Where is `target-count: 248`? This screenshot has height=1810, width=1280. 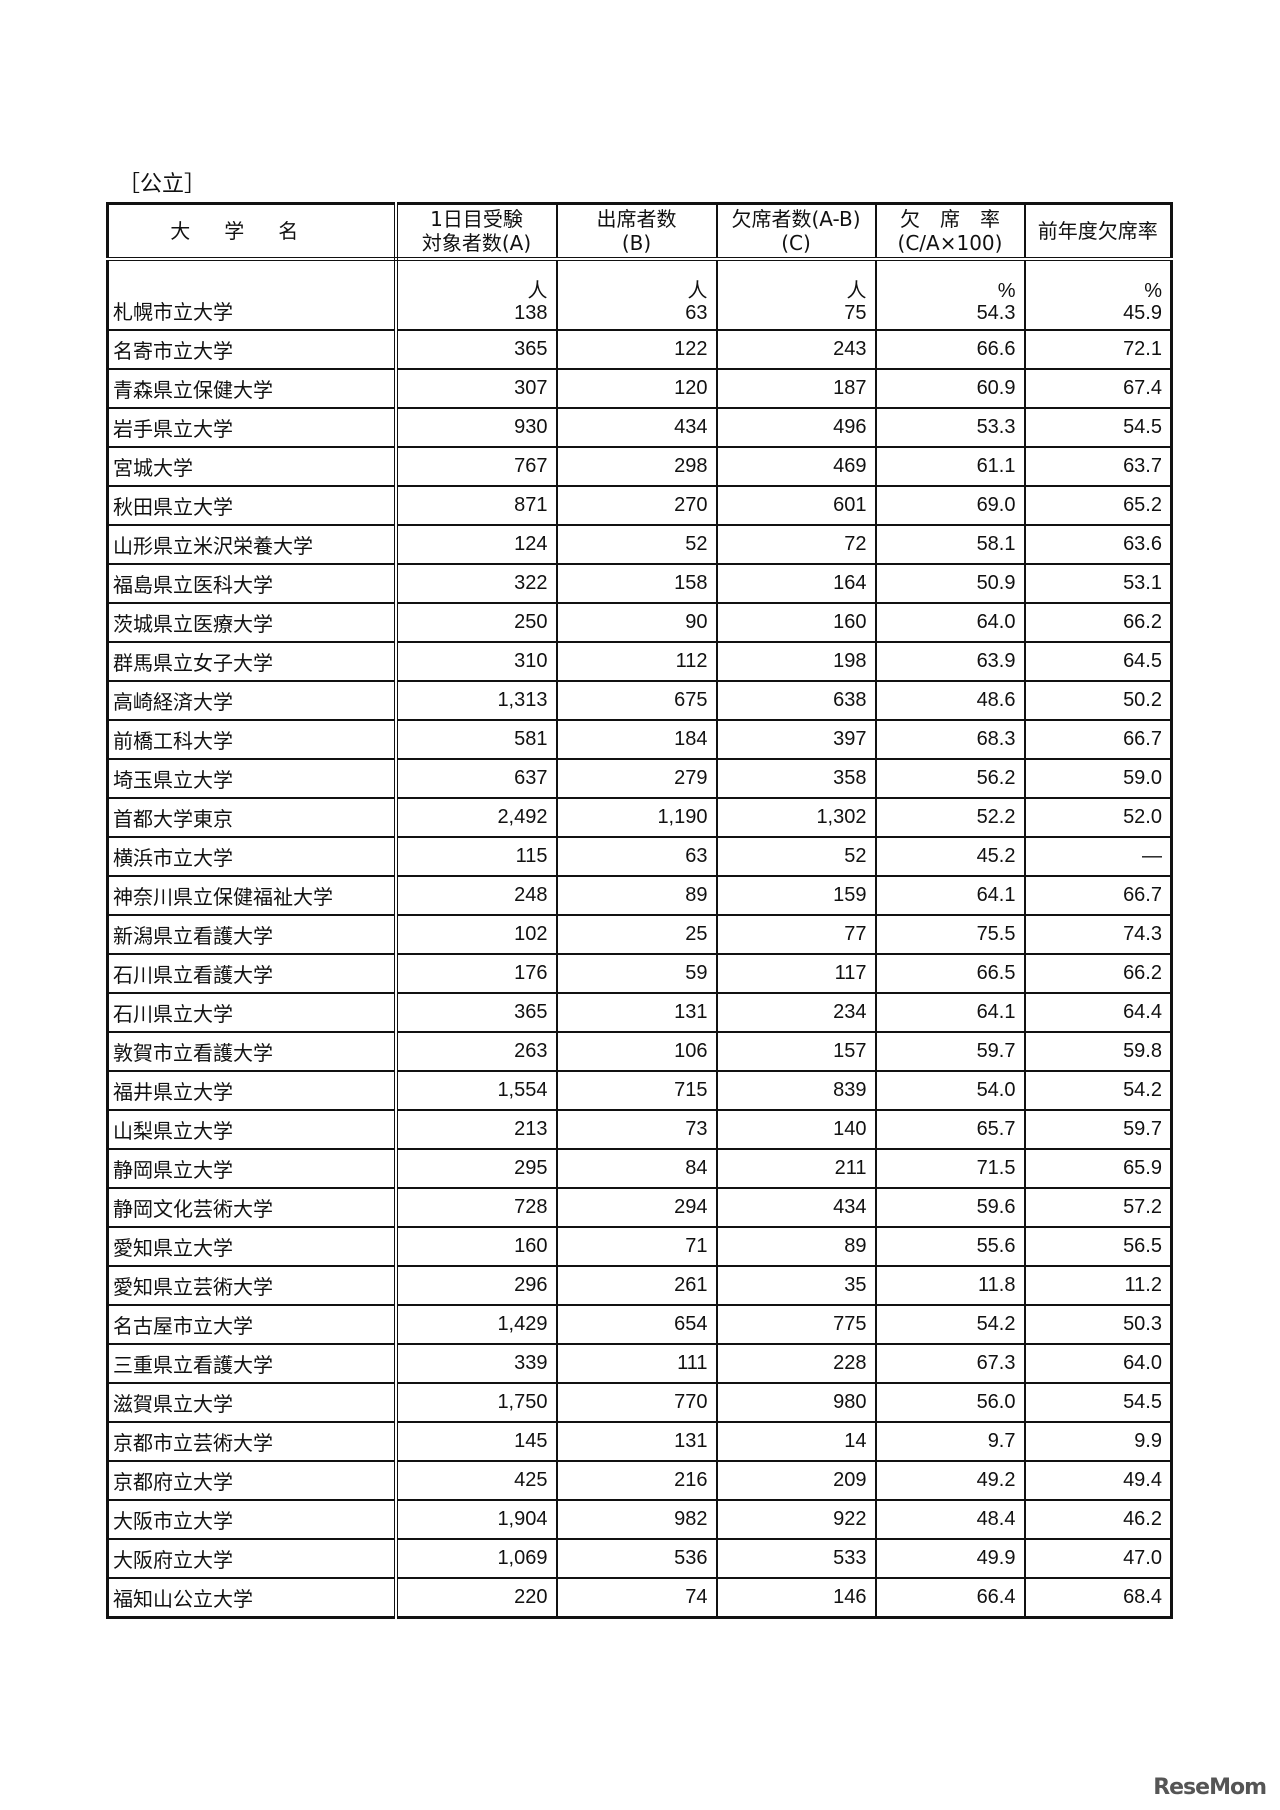
target-count: 248 is located at coordinates (531, 895).